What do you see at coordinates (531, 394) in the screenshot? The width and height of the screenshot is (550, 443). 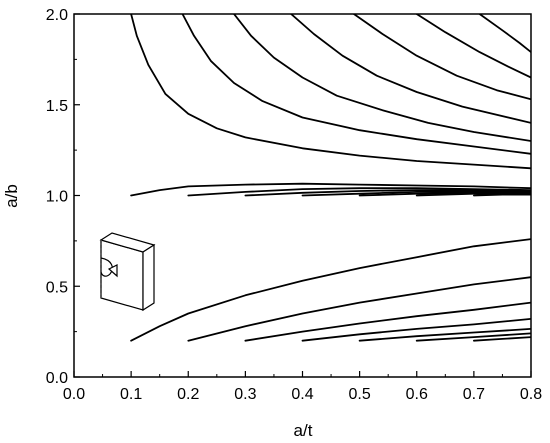 I see `x-tick-label: 0.8` at bounding box center [531, 394].